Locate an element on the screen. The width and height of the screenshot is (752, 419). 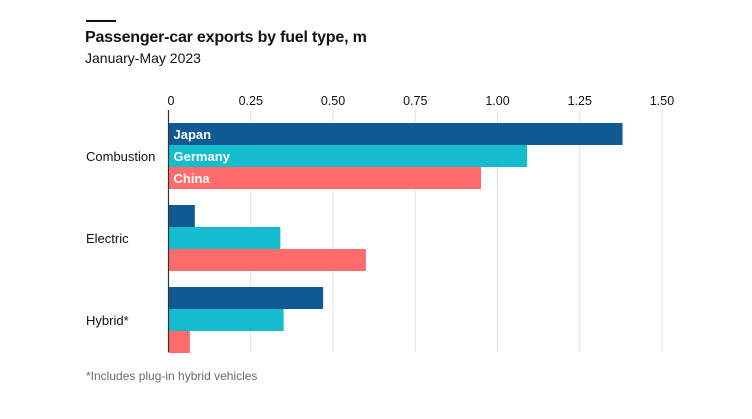
x-tick-labels: 0 0.25 0.50 0.75 1.00 1.25 1.50 is located at coordinates (421, 101).